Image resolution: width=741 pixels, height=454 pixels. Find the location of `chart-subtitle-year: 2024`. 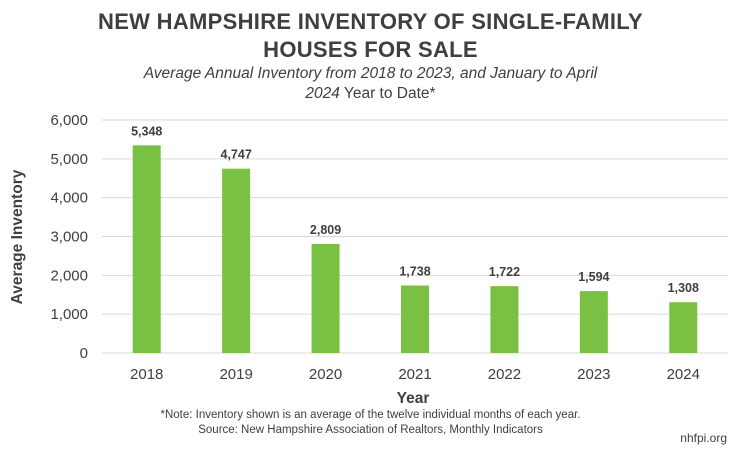

chart-subtitle-year: 2024 is located at coordinates (322, 93).